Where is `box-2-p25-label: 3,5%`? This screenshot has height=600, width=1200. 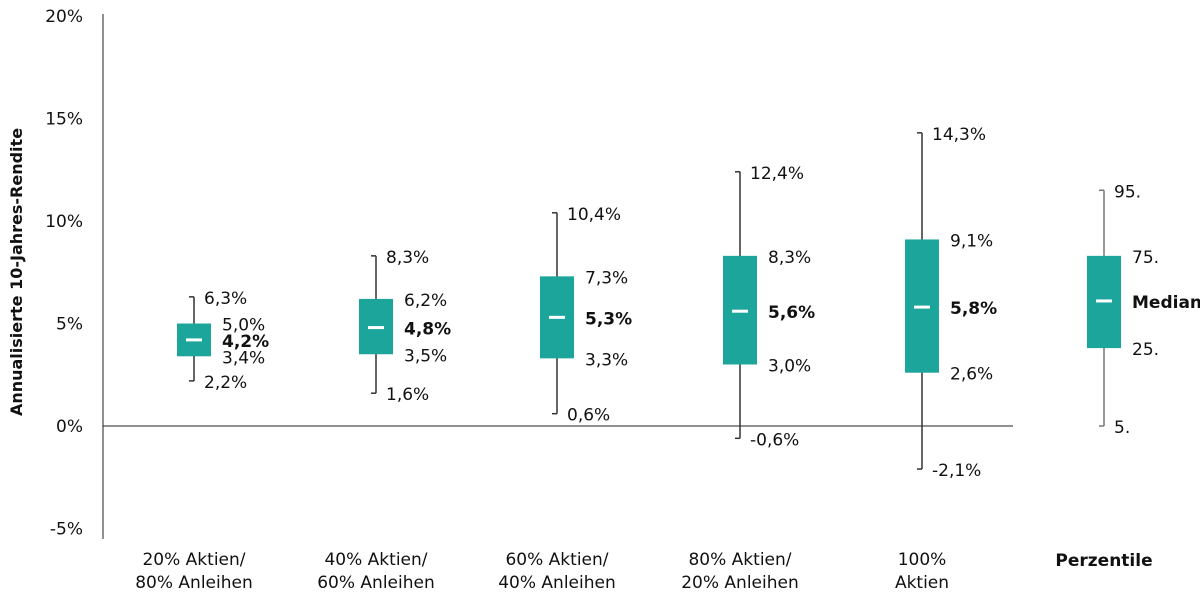 box-2-p25-label: 3,5% is located at coordinates (425, 356).